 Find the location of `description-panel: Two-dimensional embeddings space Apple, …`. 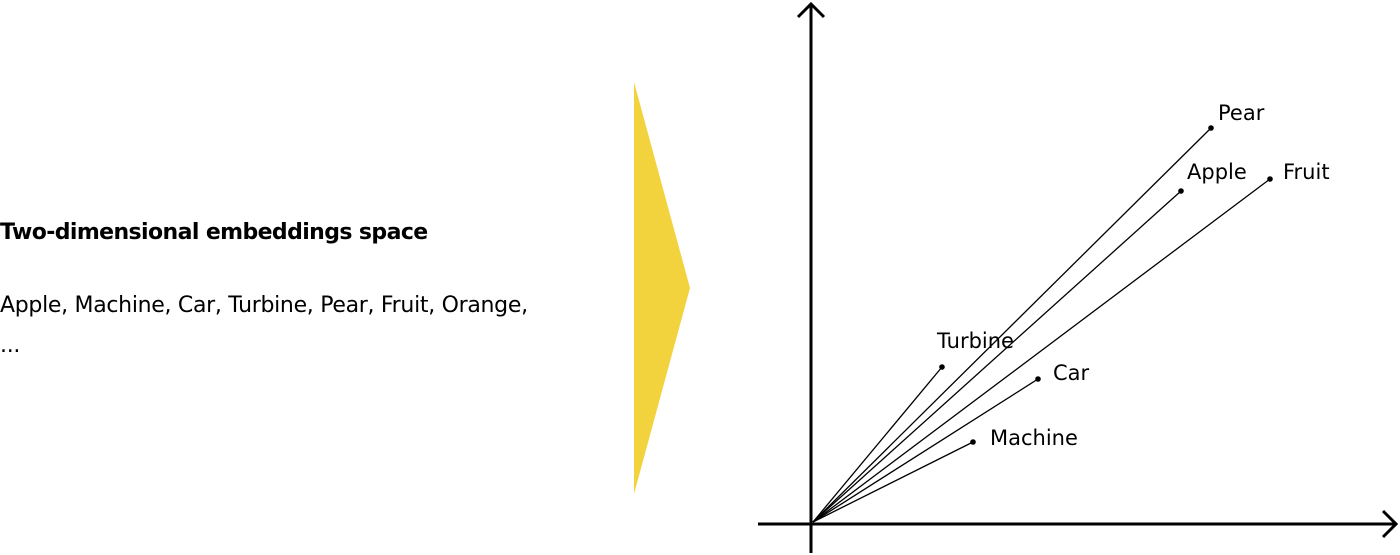

description-panel: Two-dimensional embeddings space Apple, … is located at coordinates (280, 291).